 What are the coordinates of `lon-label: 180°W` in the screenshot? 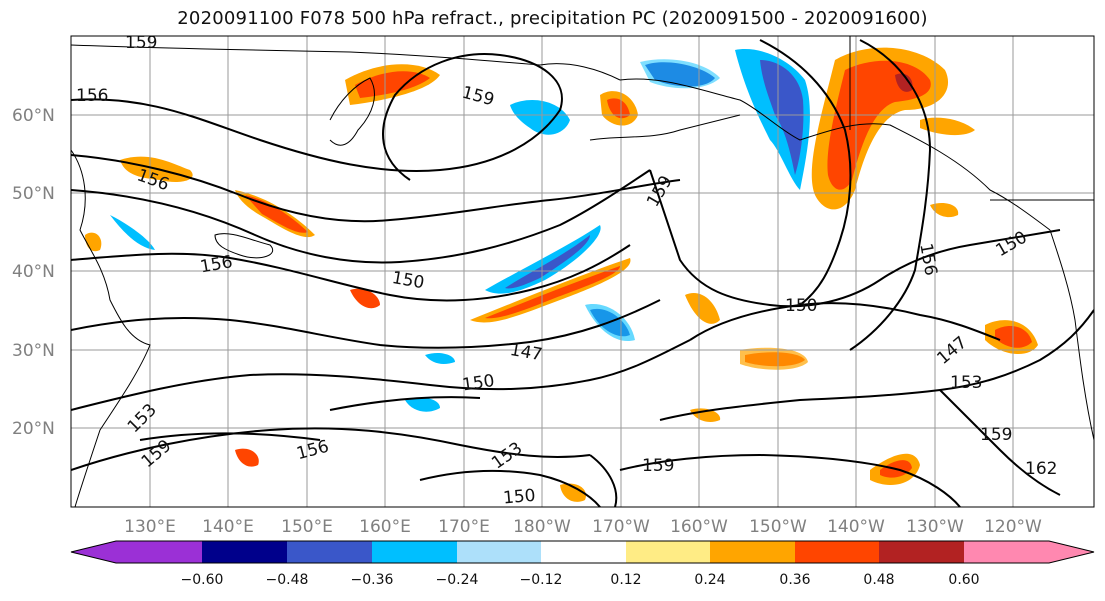 It's located at (542, 527).